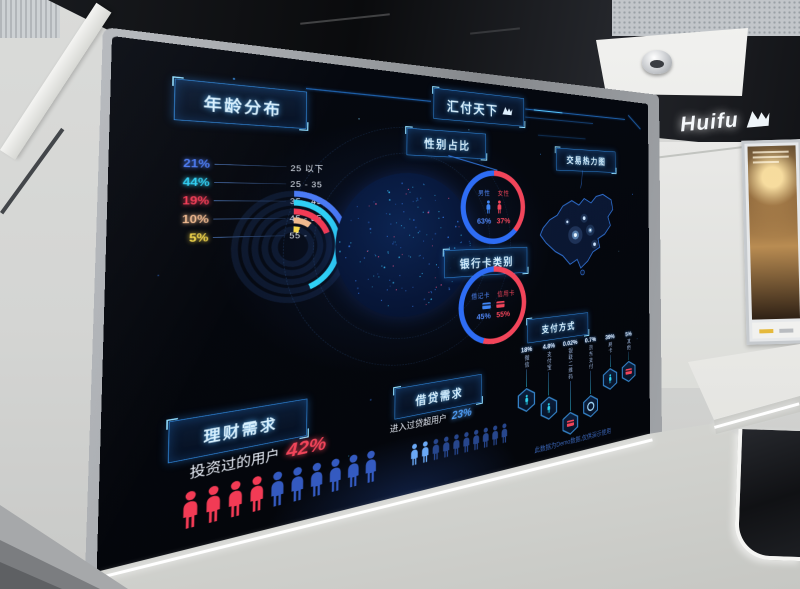  I want to click on gender-donut-center: 男性 女性 63% 37%, so click(492, 207).